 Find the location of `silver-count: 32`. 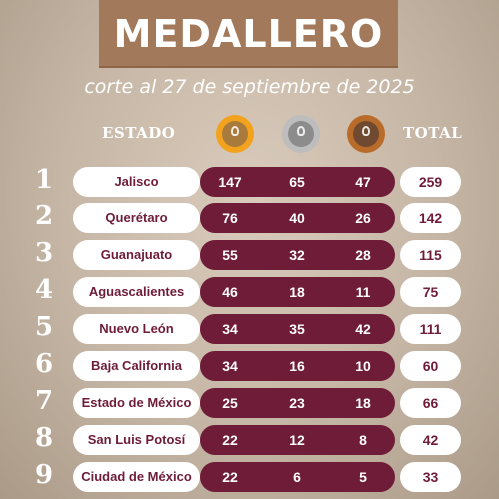

silver-count: 32 is located at coordinates (297, 255).